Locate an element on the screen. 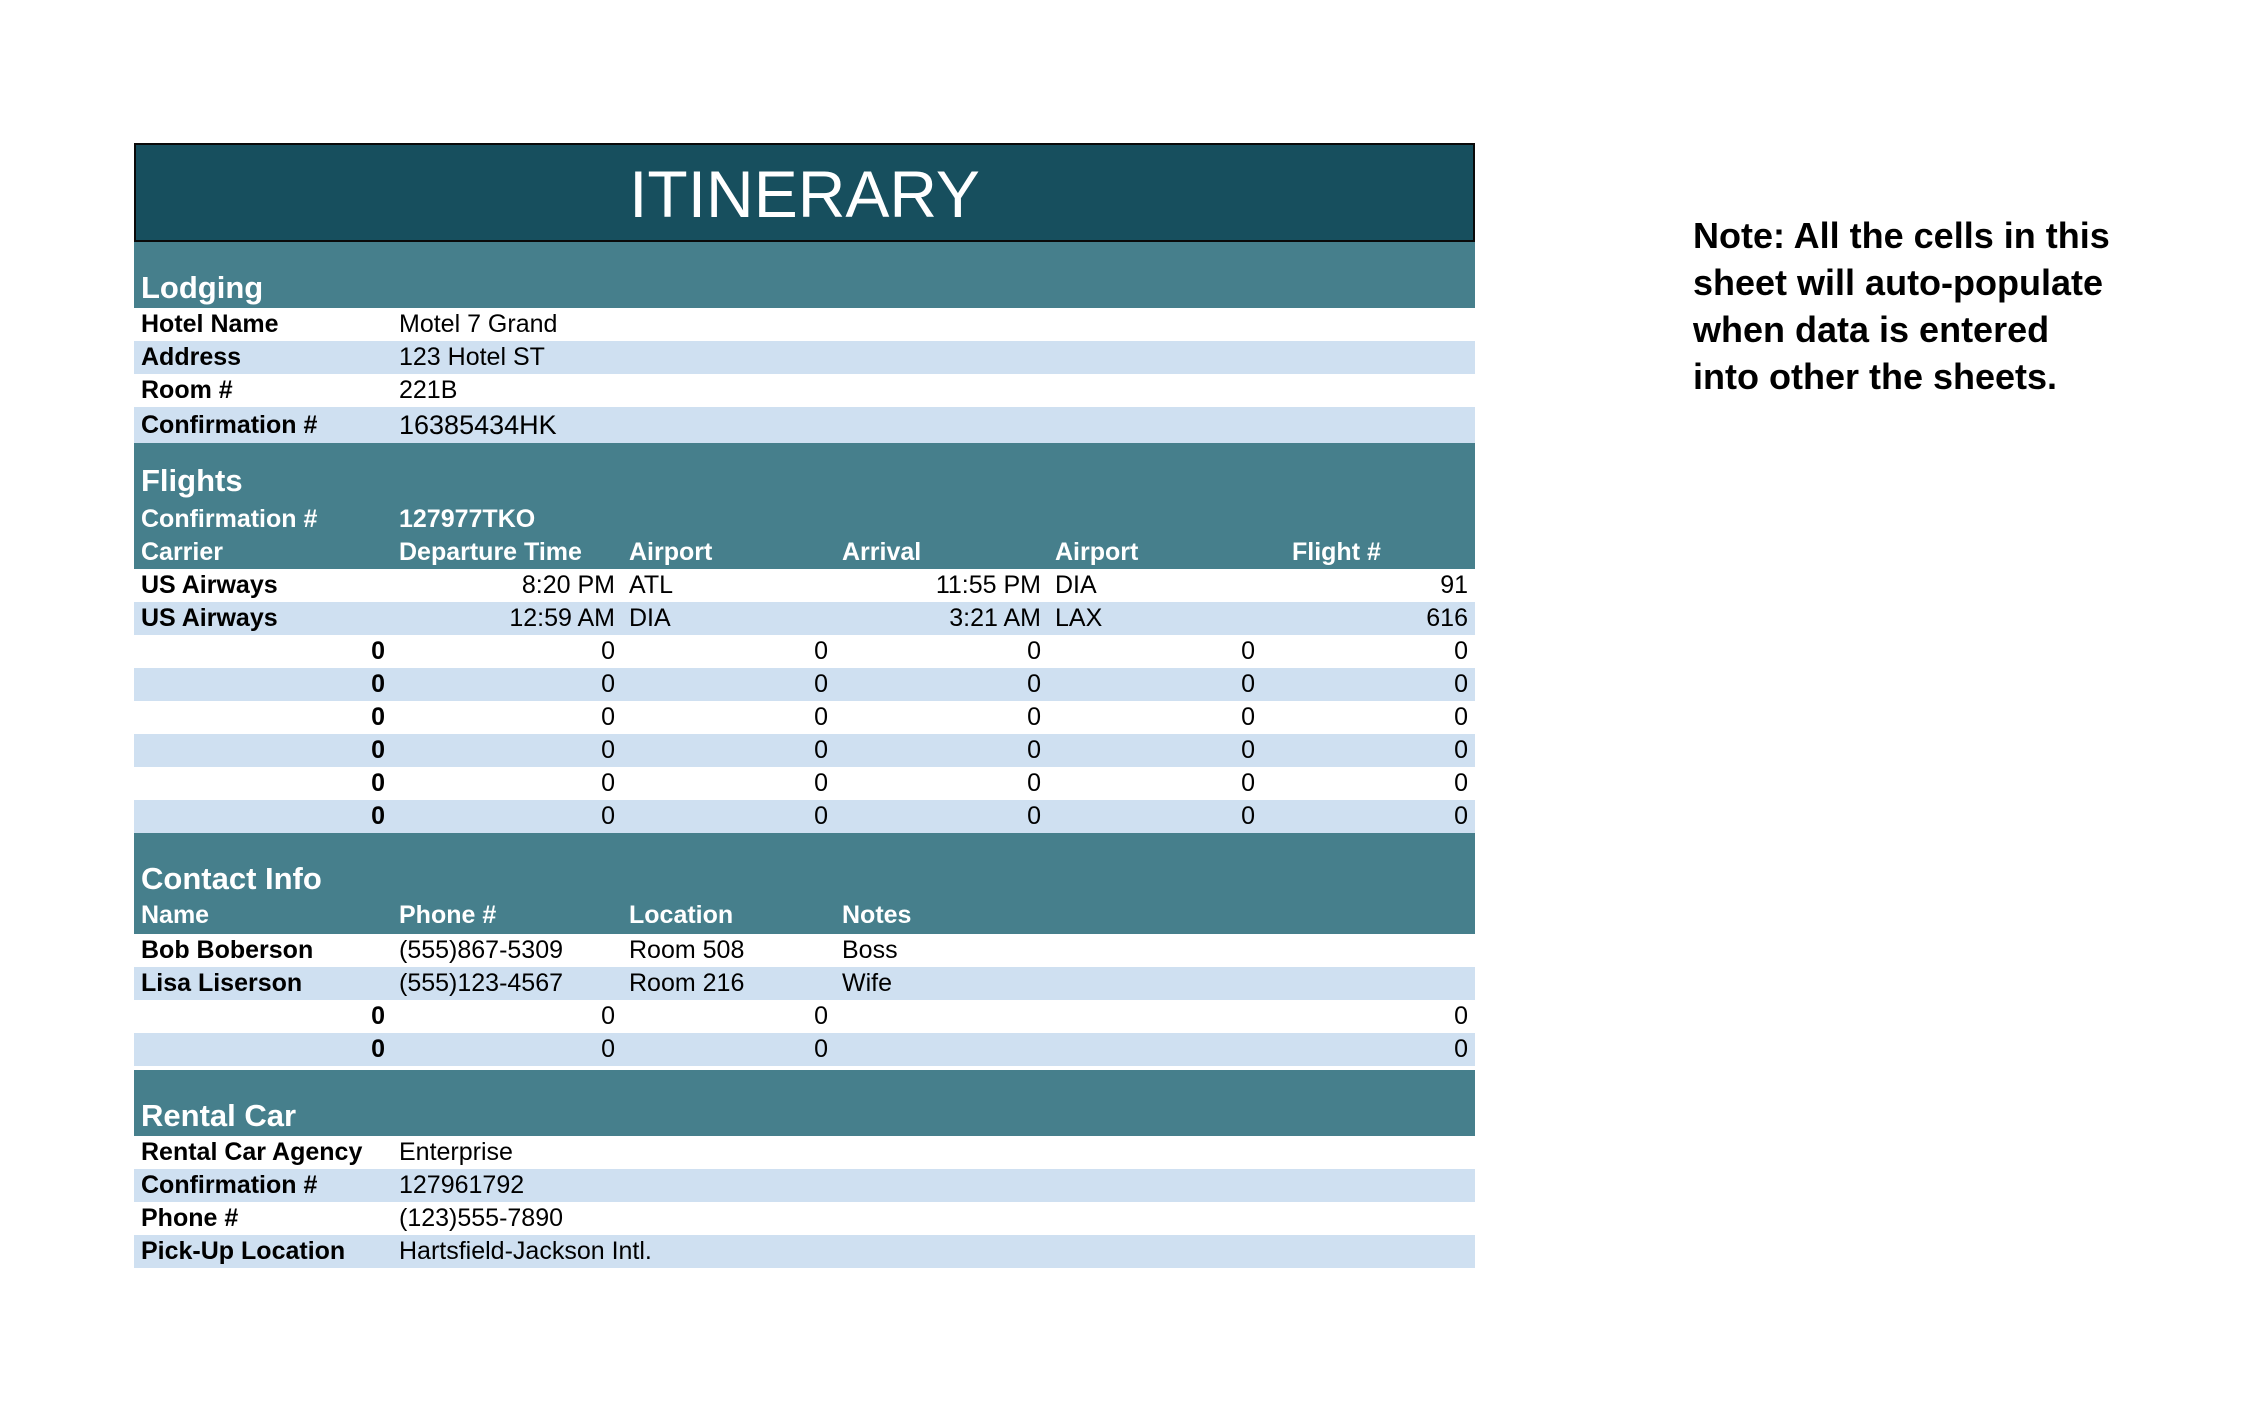  arrival-cell: 3:21 AM is located at coordinates (995, 618).